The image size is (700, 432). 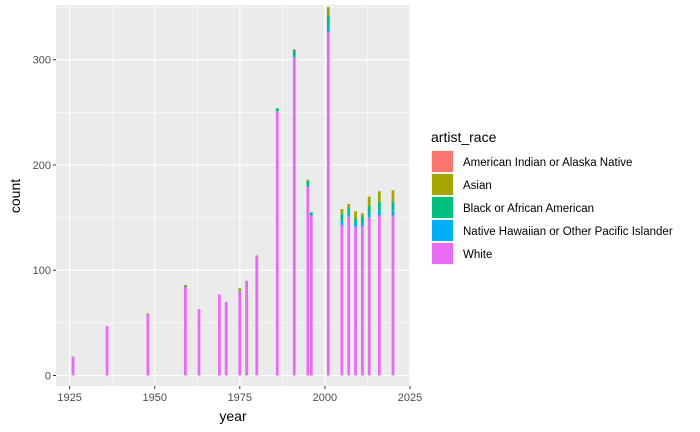 What do you see at coordinates (528, 209) in the screenshot?
I see `legend-label: Black or African American` at bounding box center [528, 209].